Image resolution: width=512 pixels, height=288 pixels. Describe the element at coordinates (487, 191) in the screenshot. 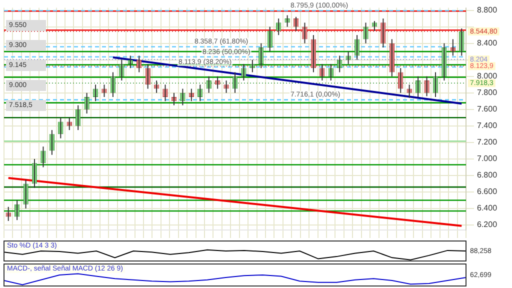

I see `y-tick-label: 6.600` at that location.